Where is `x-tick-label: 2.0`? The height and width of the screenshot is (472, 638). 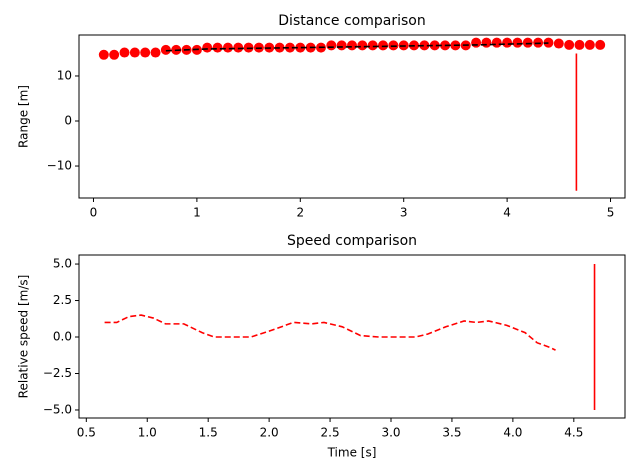
x-tick-label: 2.0 is located at coordinates (269, 433).